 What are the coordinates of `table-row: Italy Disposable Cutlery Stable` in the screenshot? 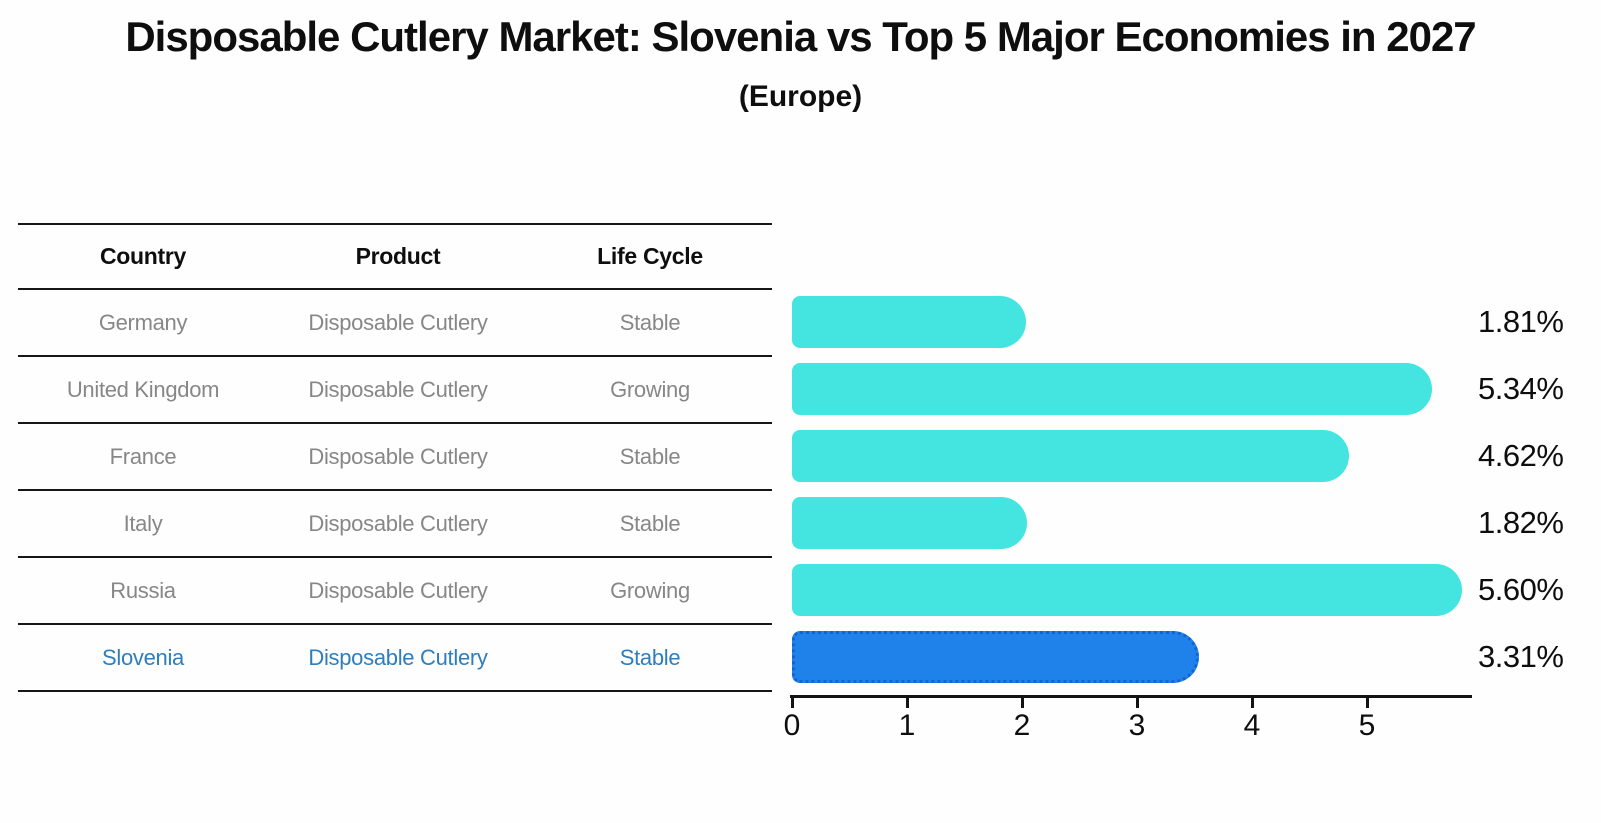 It's located at (395, 524).